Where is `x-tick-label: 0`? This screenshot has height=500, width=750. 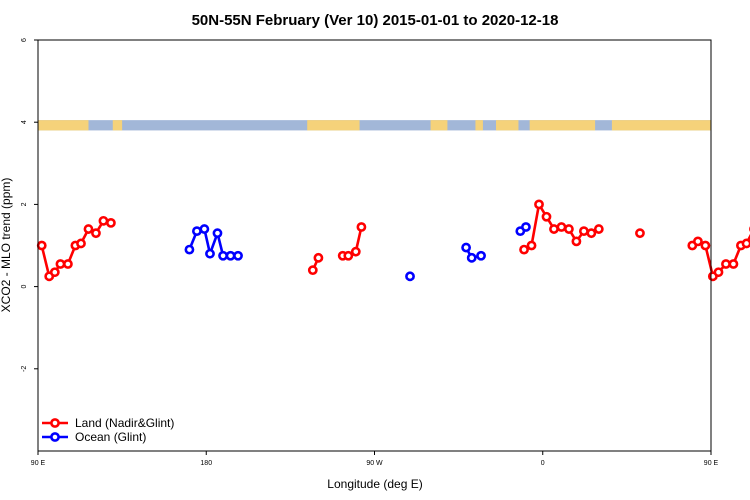
x-tick-label: 0 is located at coordinates (543, 463).